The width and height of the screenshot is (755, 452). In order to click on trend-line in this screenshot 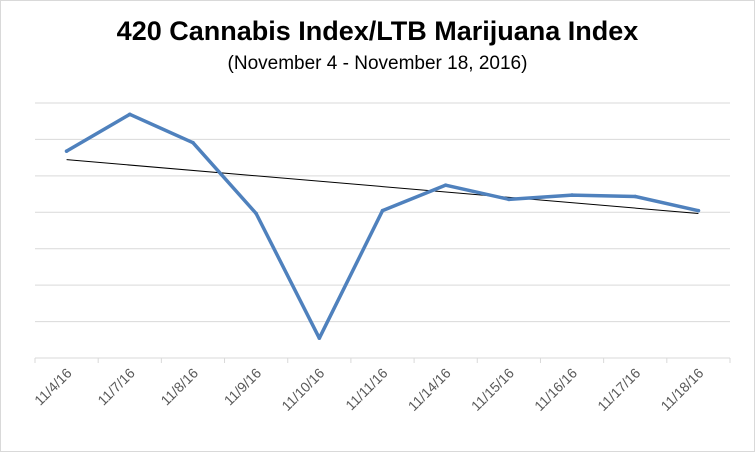, I will do `click(382, 186)`.